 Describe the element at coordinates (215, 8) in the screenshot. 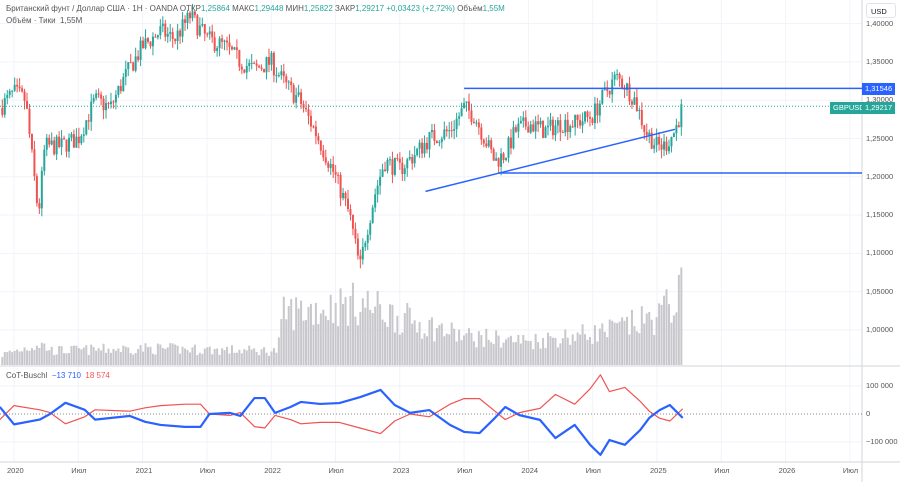

I see `open-value: 1,25864` at that location.